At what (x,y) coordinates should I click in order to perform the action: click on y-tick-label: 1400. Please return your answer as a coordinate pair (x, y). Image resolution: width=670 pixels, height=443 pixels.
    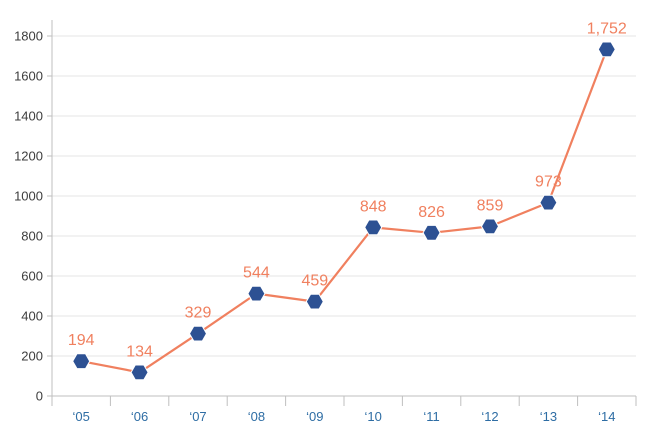
    Looking at the image, I should click on (28, 116).